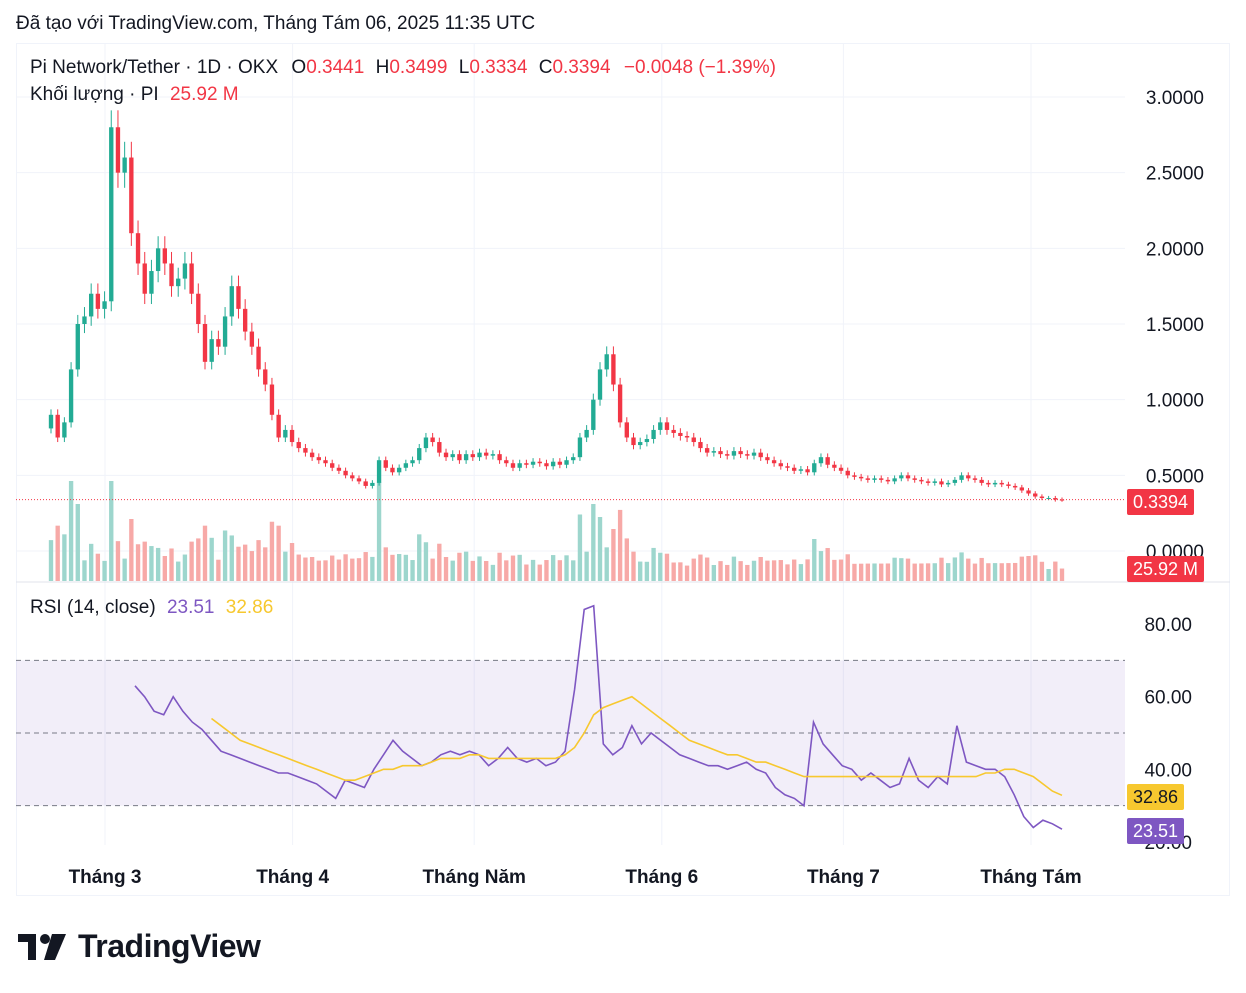  What do you see at coordinates (1168, 698) in the screenshot?
I see `rsi-tick-label: 60.00` at bounding box center [1168, 698].